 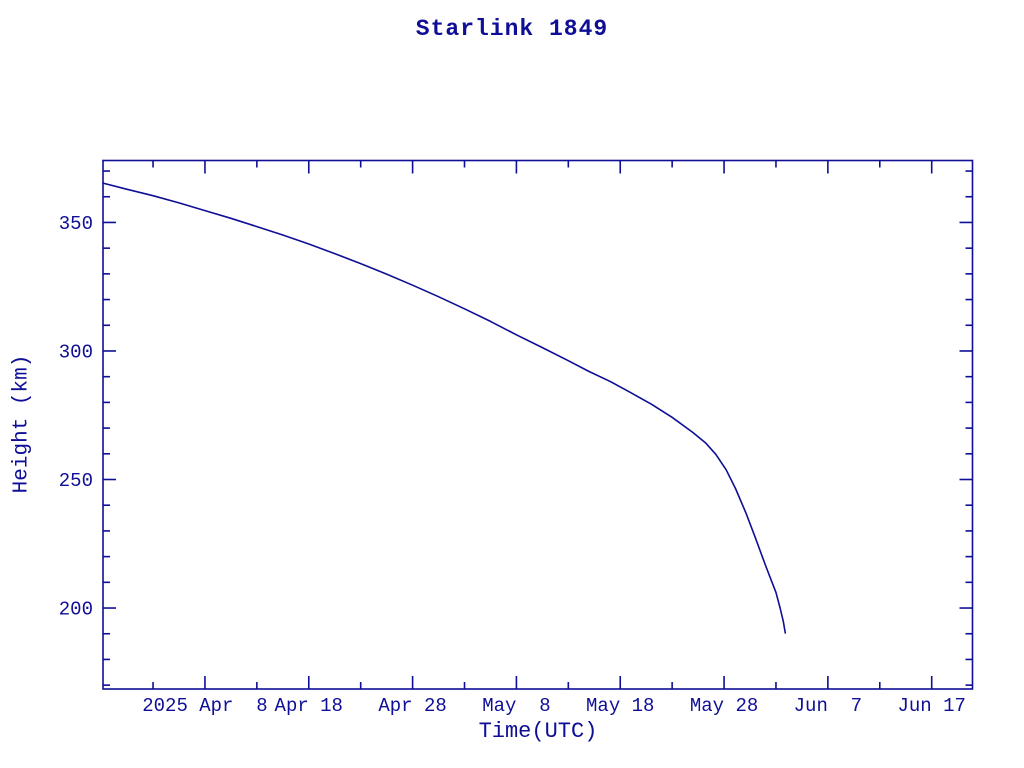 What do you see at coordinates (516, 706) in the screenshot?
I see `x-tick-label: May 8` at bounding box center [516, 706].